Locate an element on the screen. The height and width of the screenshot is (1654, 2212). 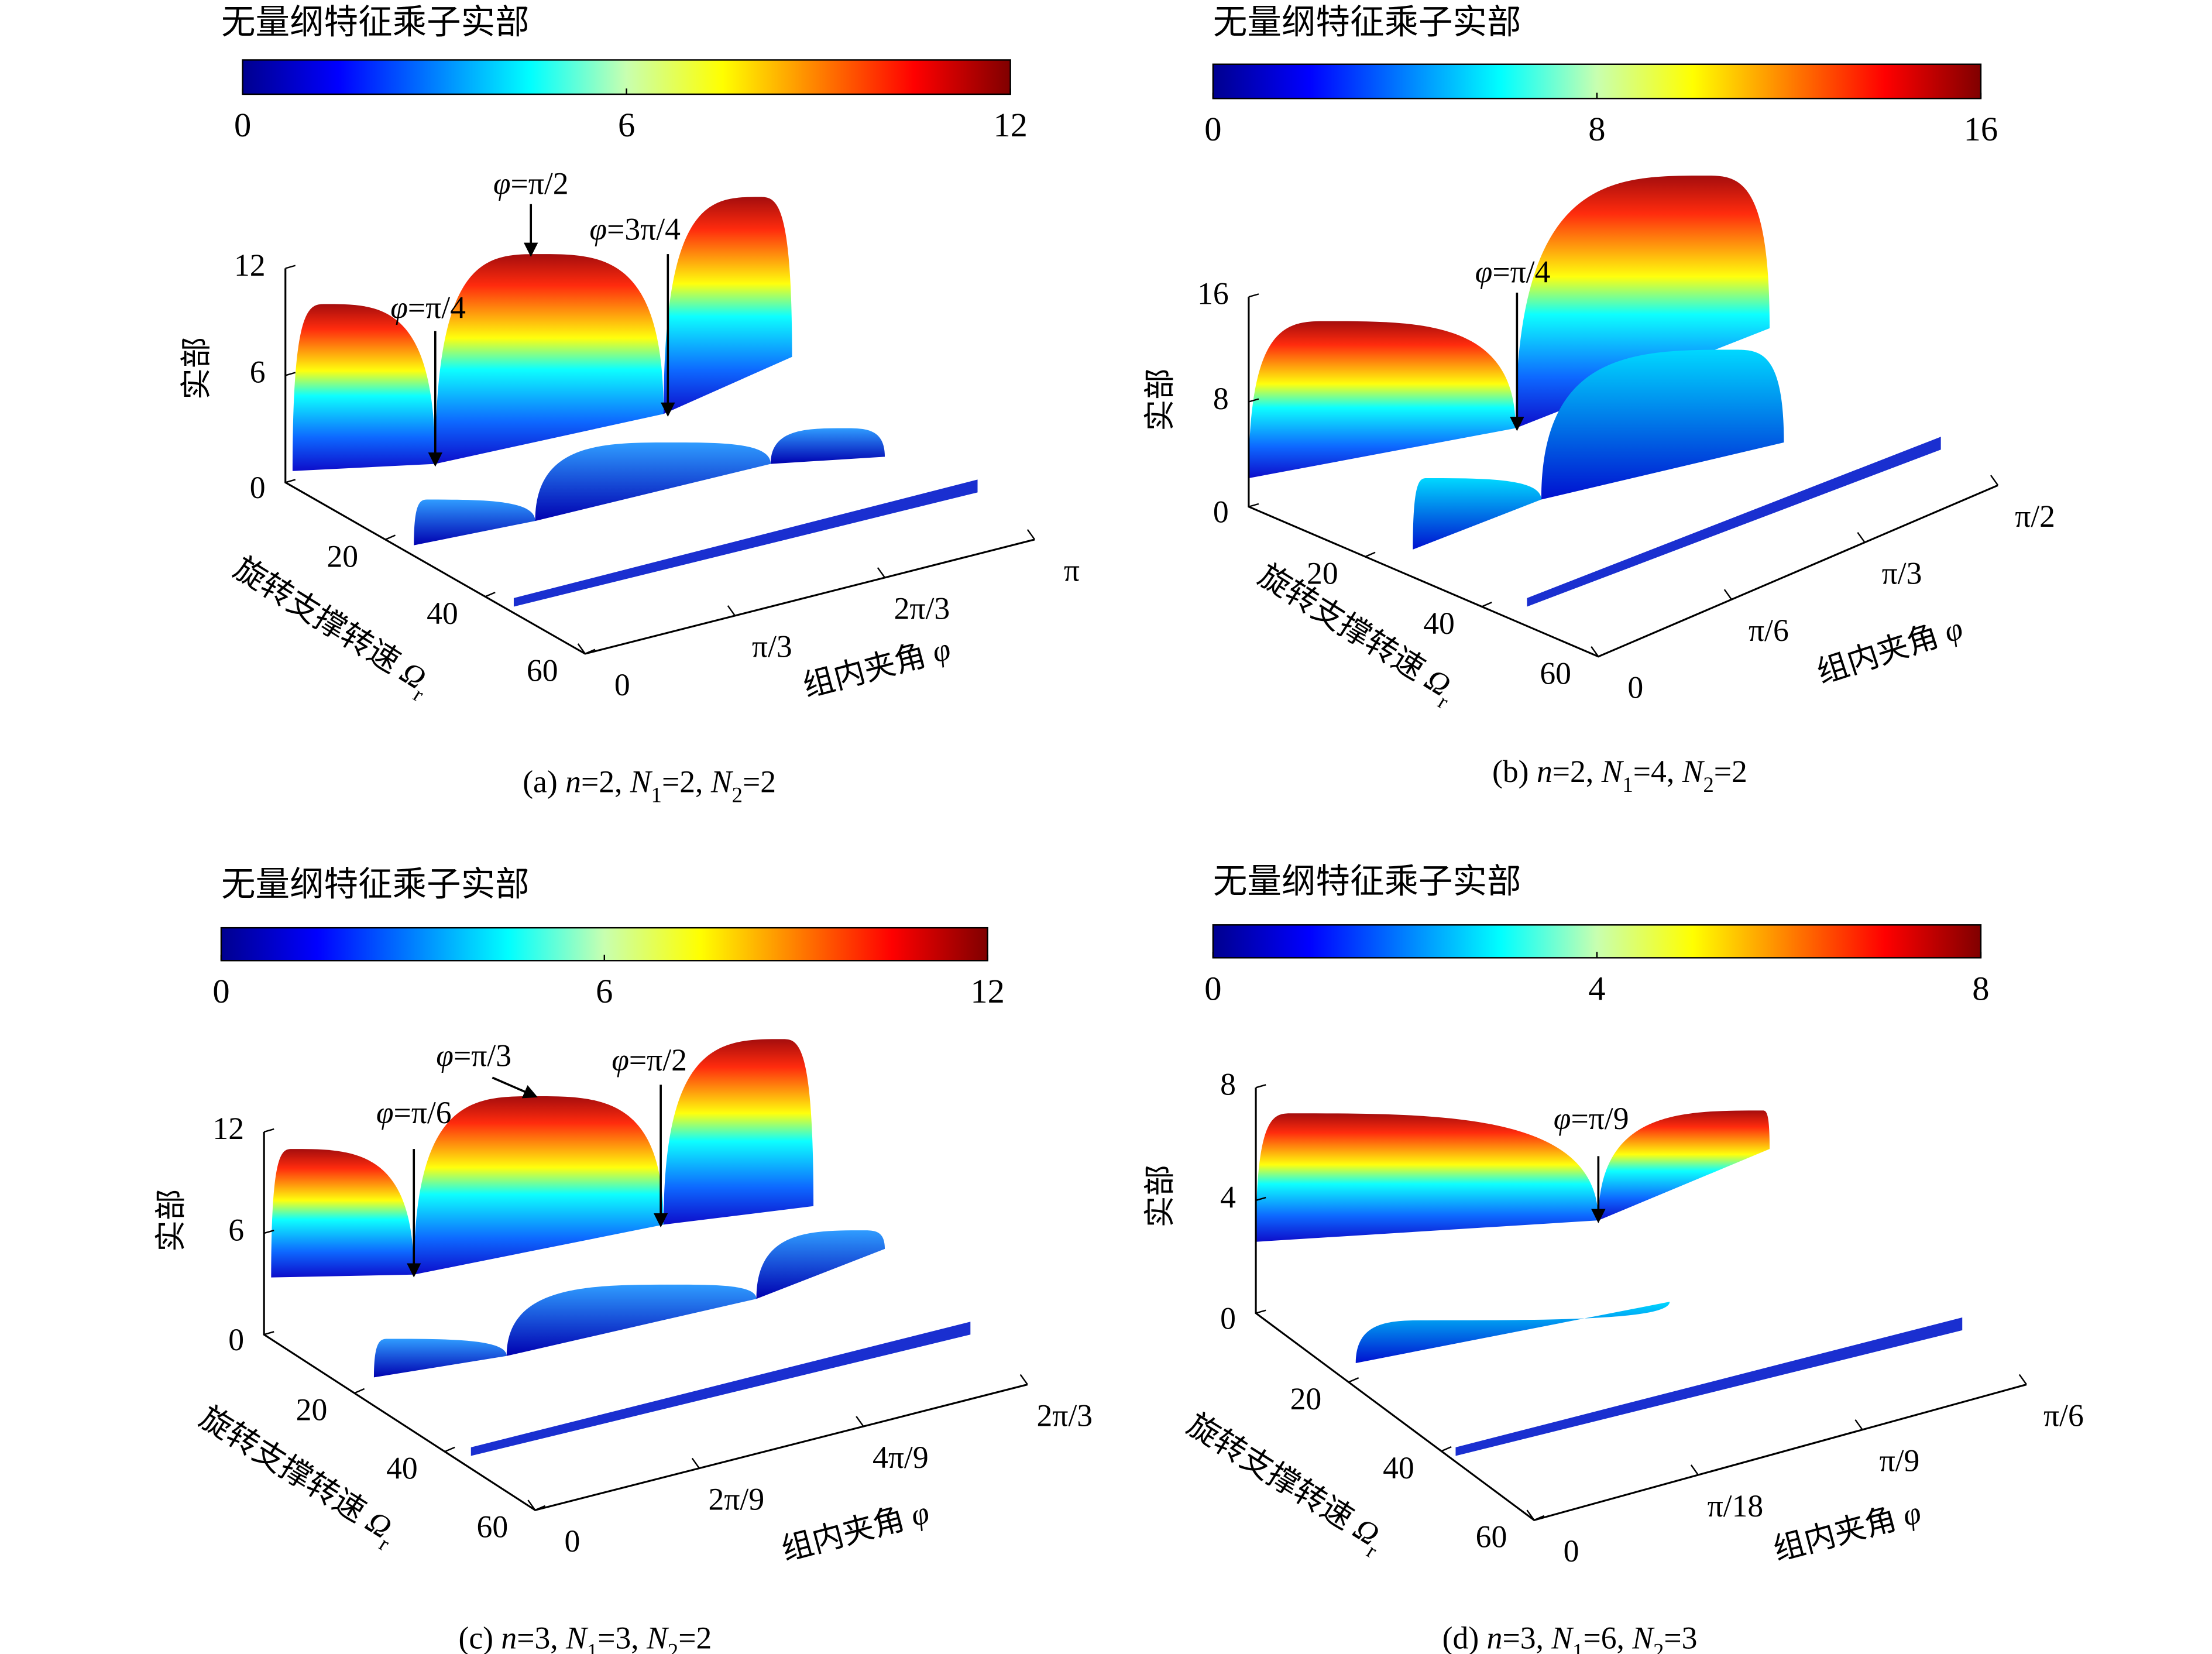
x-tick-label: π/18 is located at coordinates (1736, 1506).